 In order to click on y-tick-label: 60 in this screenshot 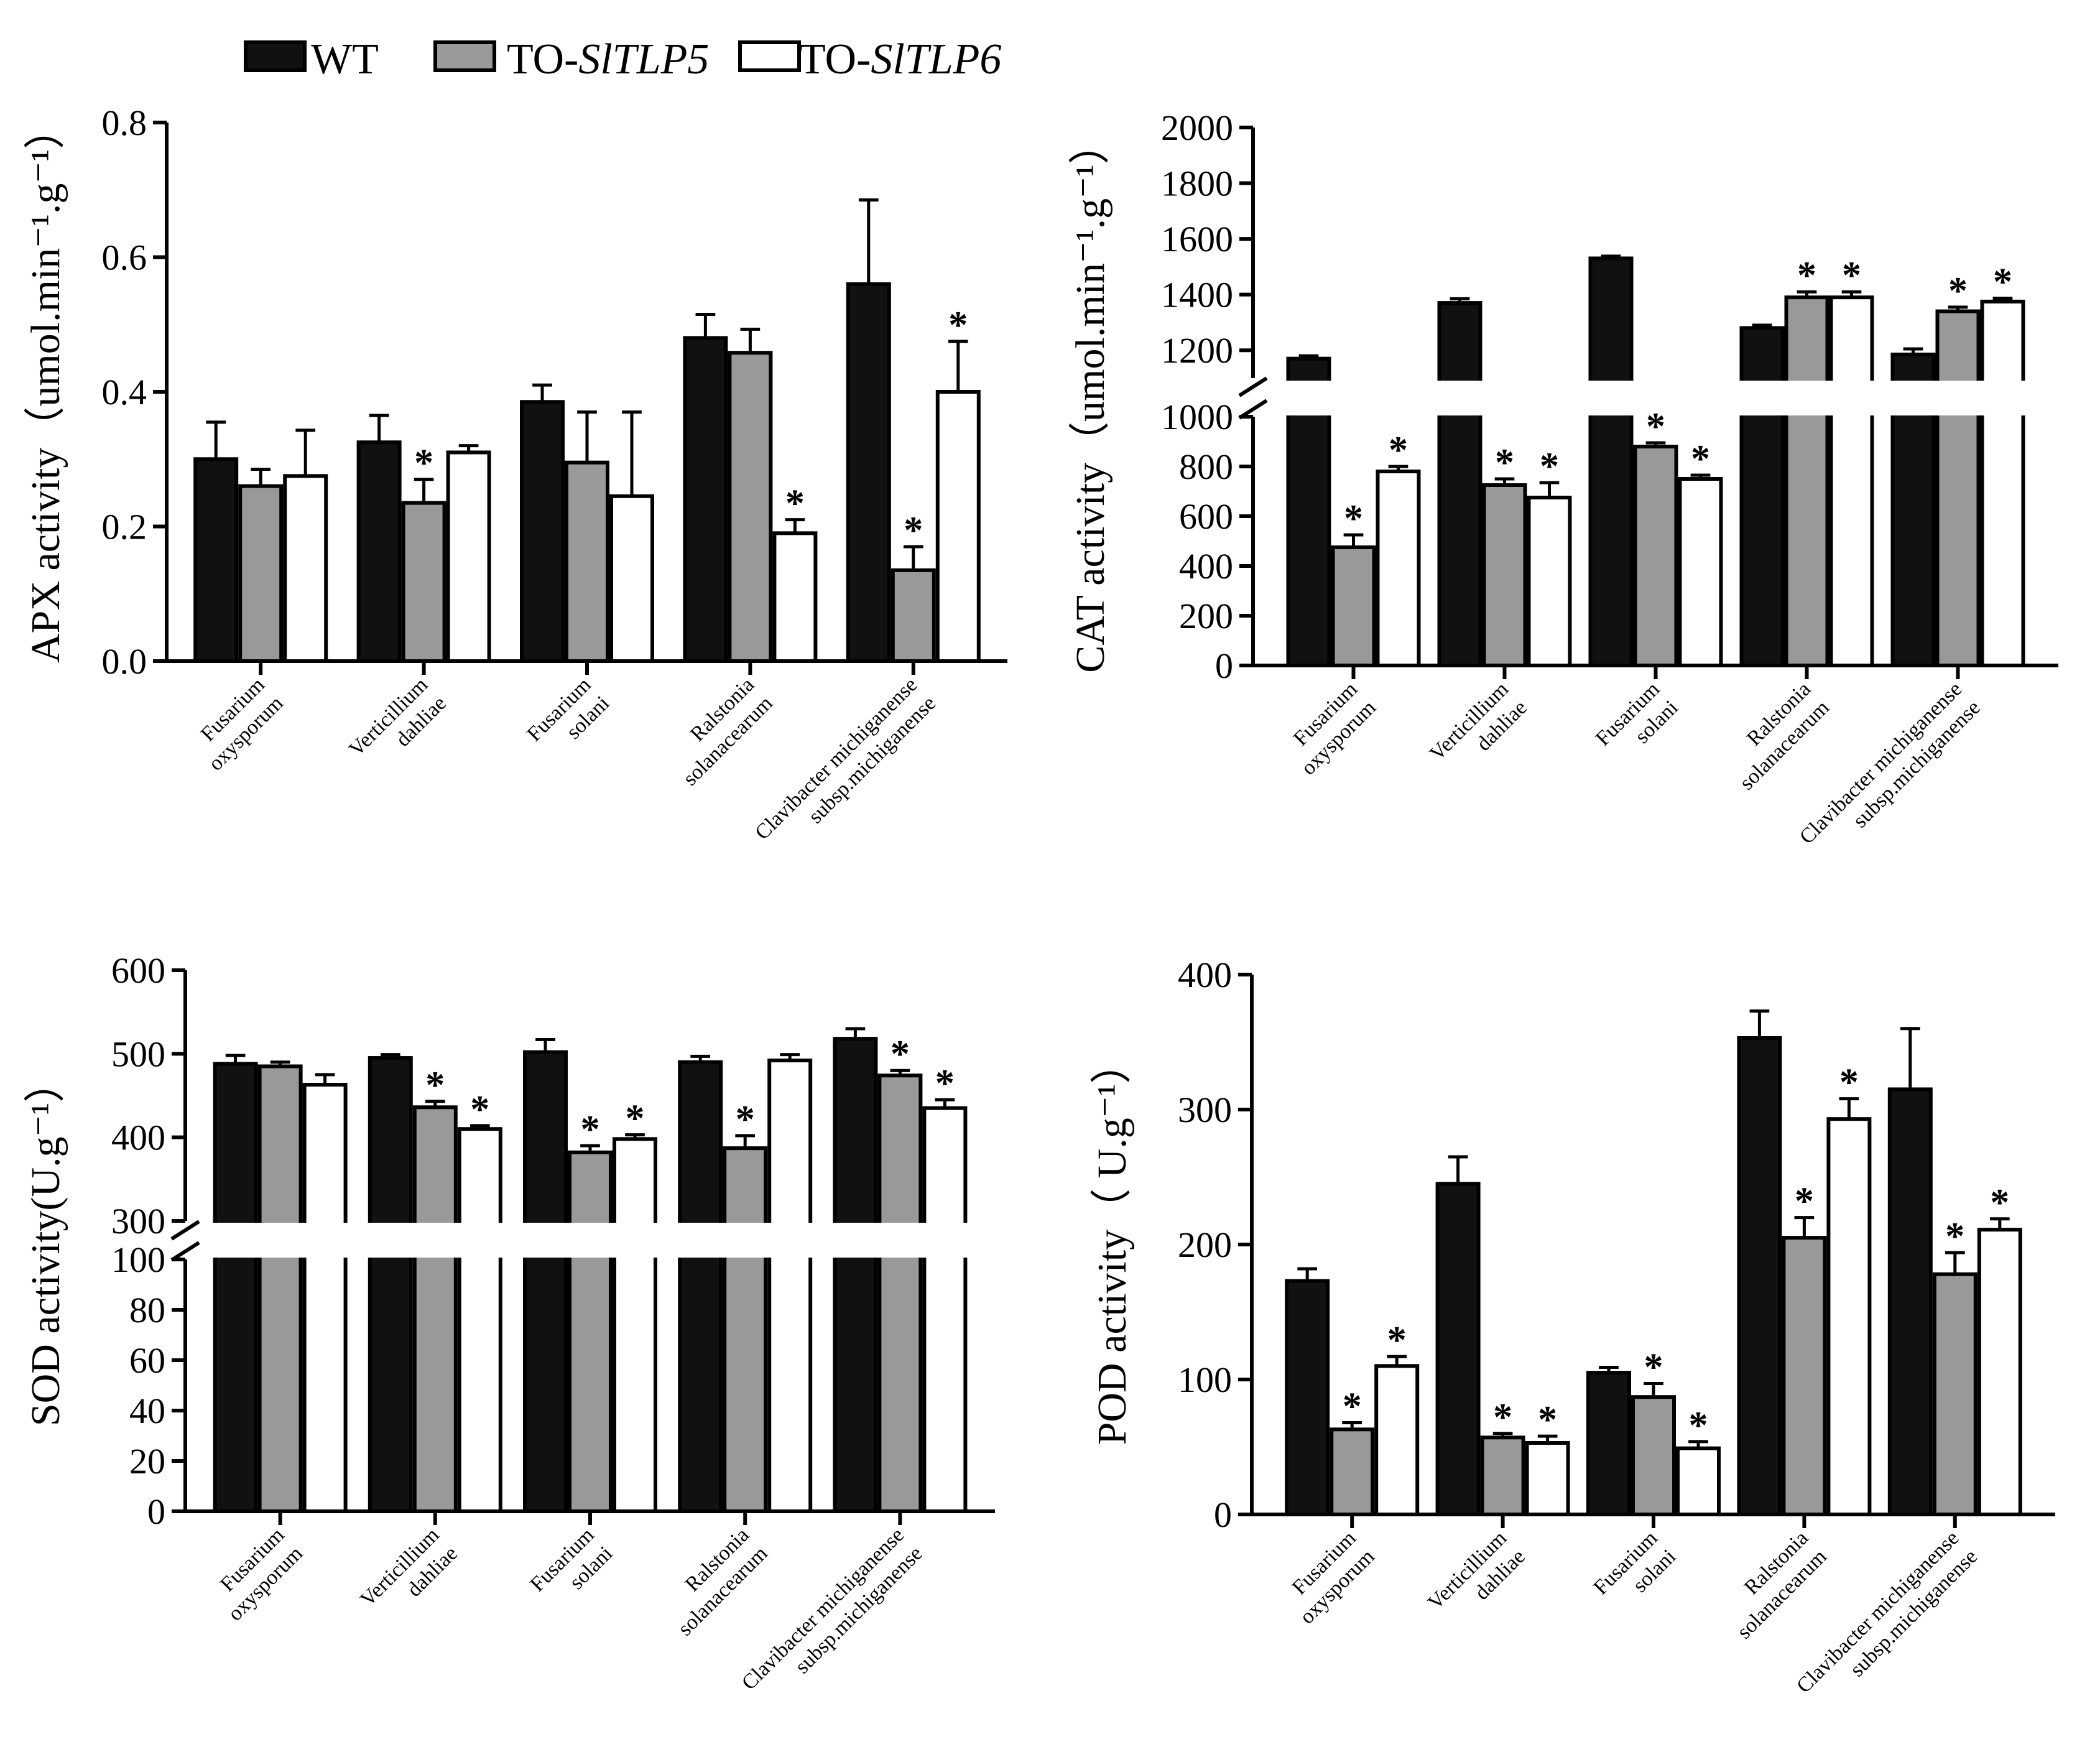, I will do `click(147, 1360)`.